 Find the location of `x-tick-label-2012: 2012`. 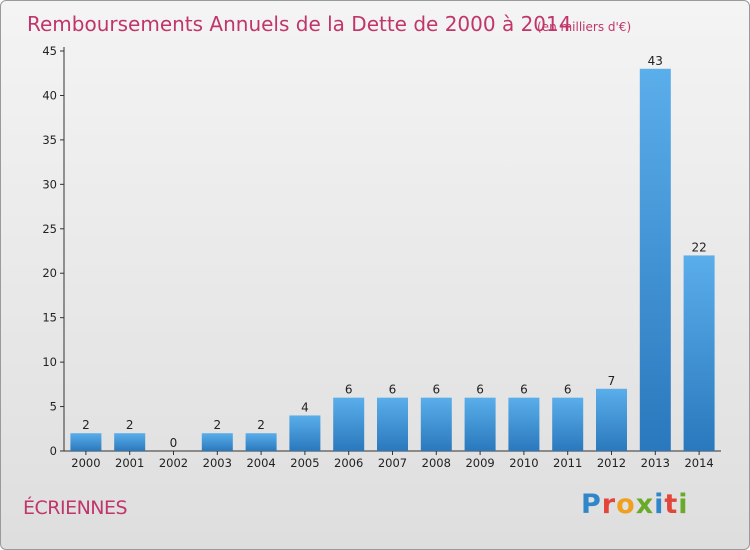

x-tick-label-2012: 2012 is located at coordinates (611, 463).